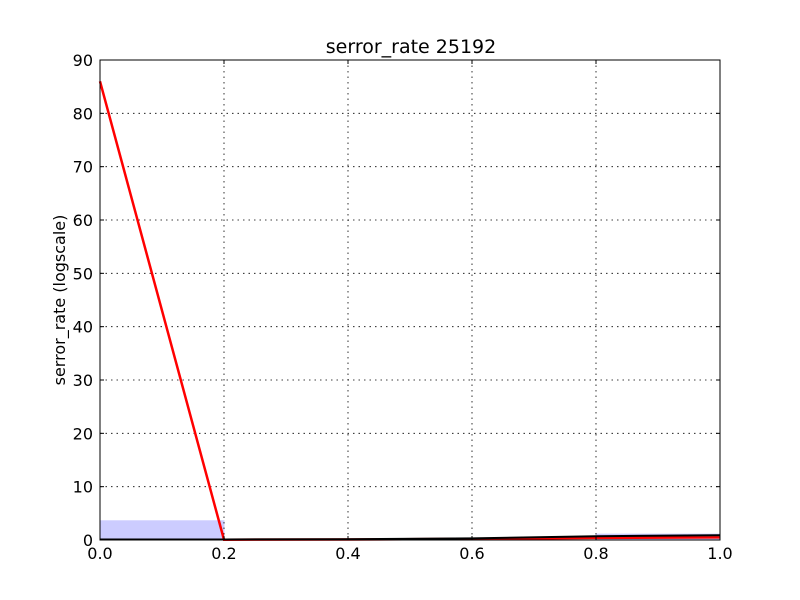 This screenshot has width=800, height=600. Describe the element at coordinates (719, 553) in the screenshot. I see `x-tick-label-5: 1.0` at that location.